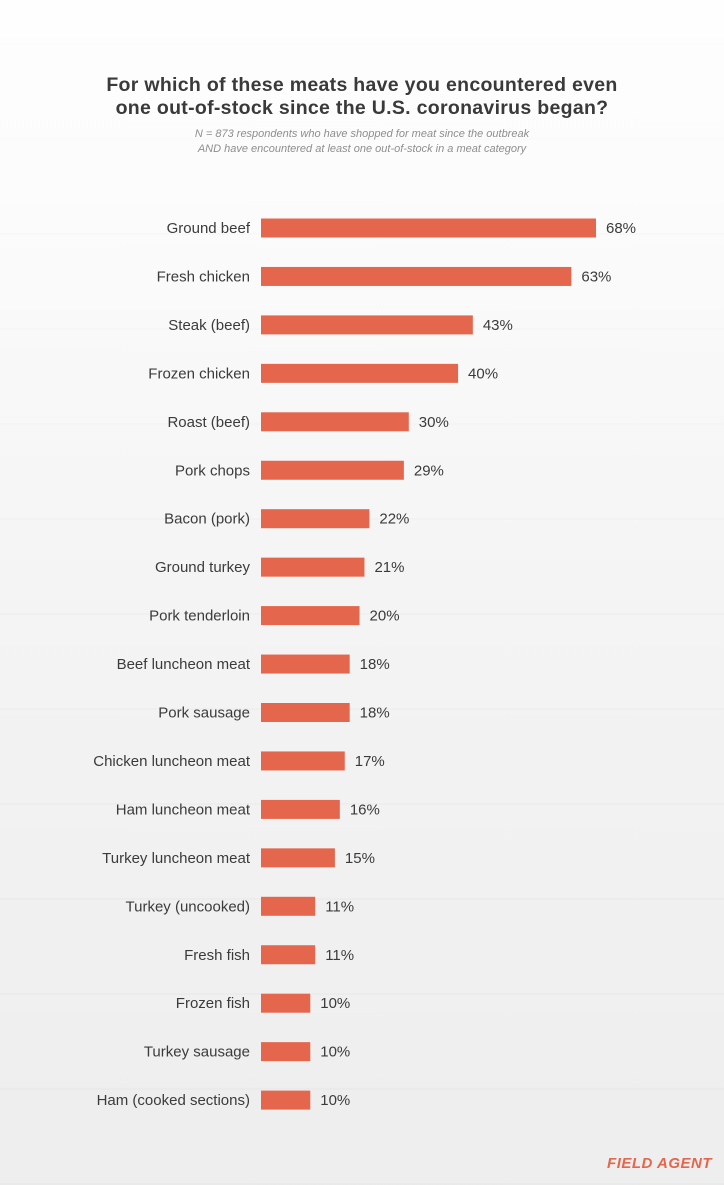 This screenshot has width=724, height=1185. What do you see at coordinates (621, 228) in the screenshot?
I see `value-label: 68%` at bounding box center [621, 228].